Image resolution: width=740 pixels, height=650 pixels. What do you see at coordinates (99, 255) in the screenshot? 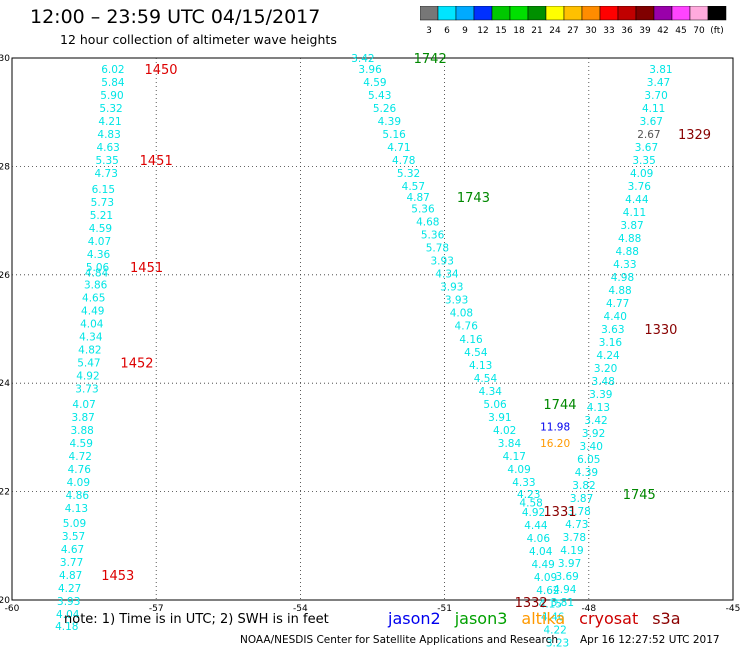
I see `swh-value-label: 4.36` at bounding box center [99, 255].